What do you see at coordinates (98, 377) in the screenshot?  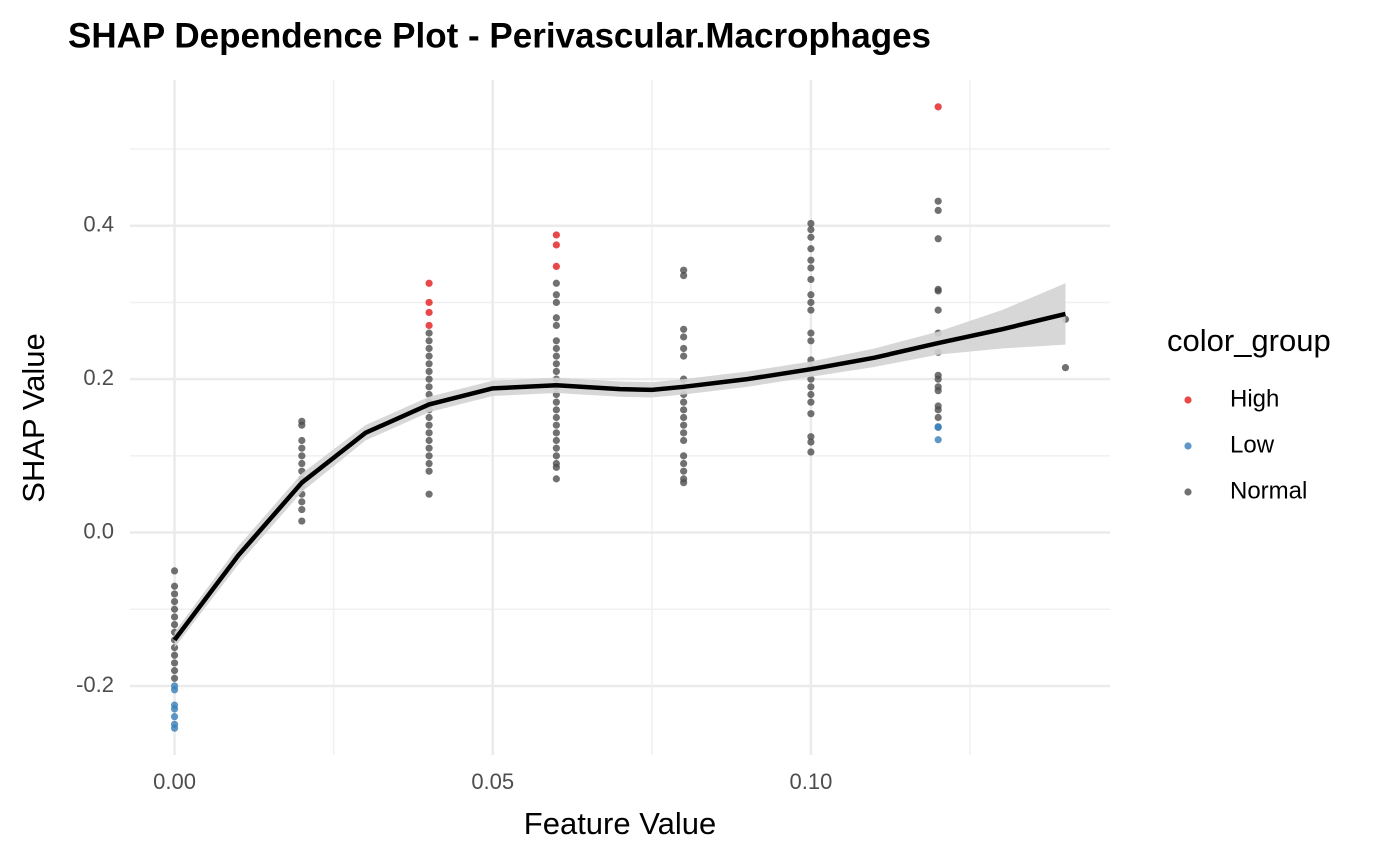 I see `y-tick-label: 0.2` at bounding box center [98, 377].